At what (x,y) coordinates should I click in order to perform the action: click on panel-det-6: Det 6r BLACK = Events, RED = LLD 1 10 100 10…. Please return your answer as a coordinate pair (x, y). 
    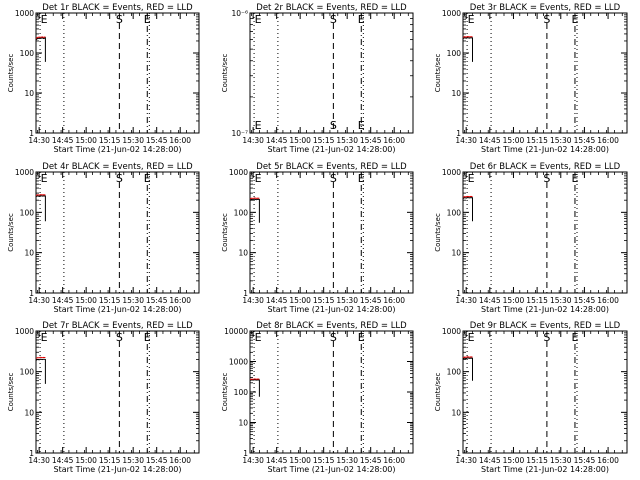
    Looking at the image, I should click on (531, 238).